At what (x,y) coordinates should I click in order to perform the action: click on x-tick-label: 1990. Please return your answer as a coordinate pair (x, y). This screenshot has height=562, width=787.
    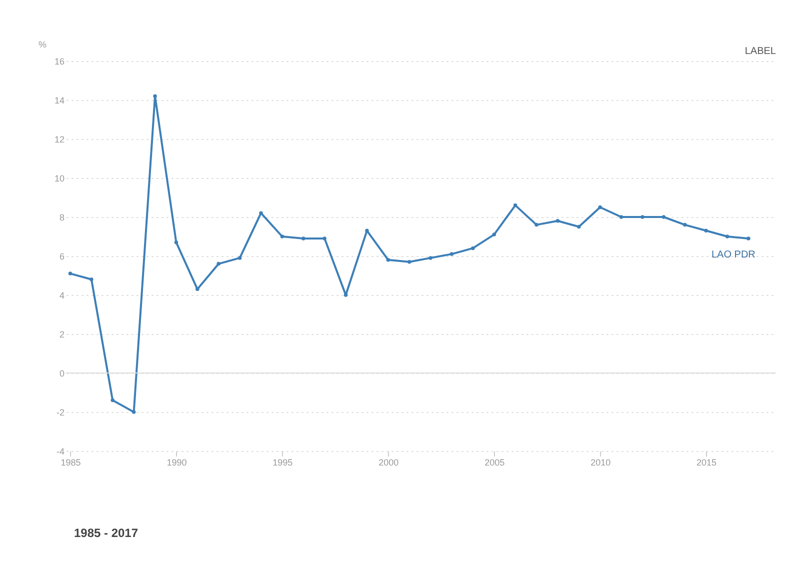
    Looking at the image, I should click on (176, 463).